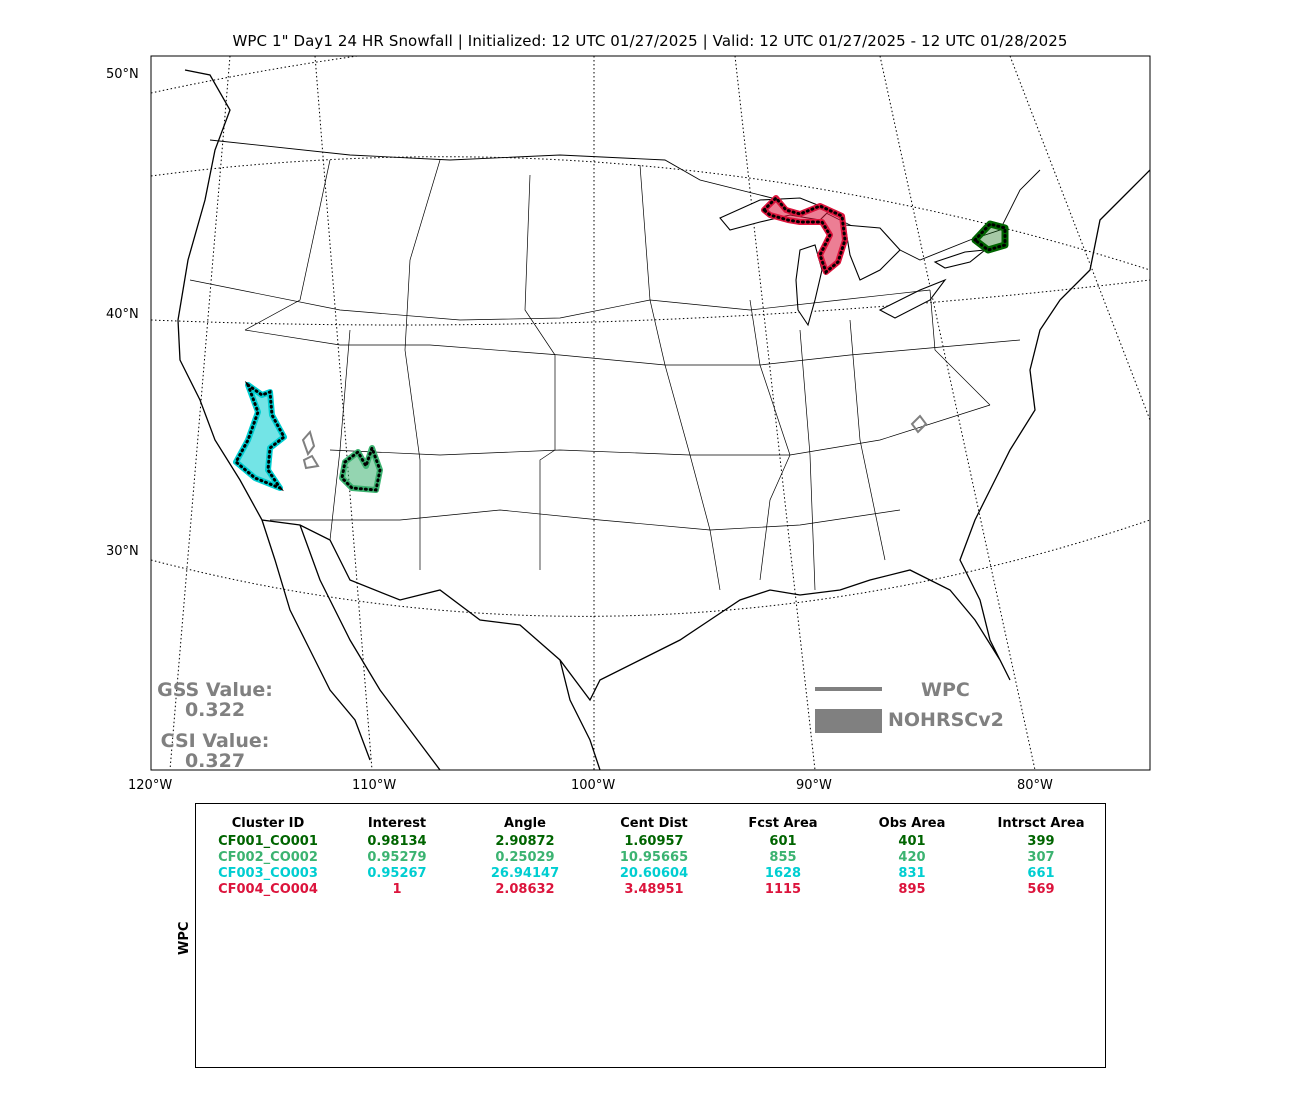 This screenshot has height=1100, width=1300. Describe the element at coordinates (268, 857) in the screenshot. I see `table-cell: CF002_CO002` at that location.